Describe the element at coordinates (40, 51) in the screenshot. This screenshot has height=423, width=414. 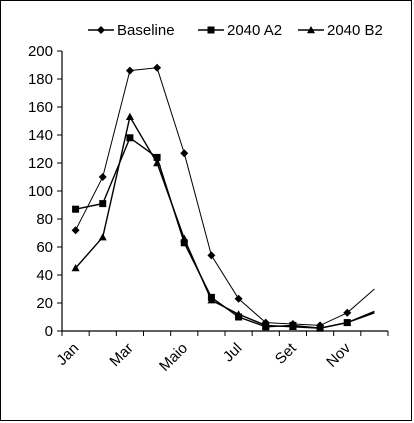
I see `y-tick-label: 200` at that location.